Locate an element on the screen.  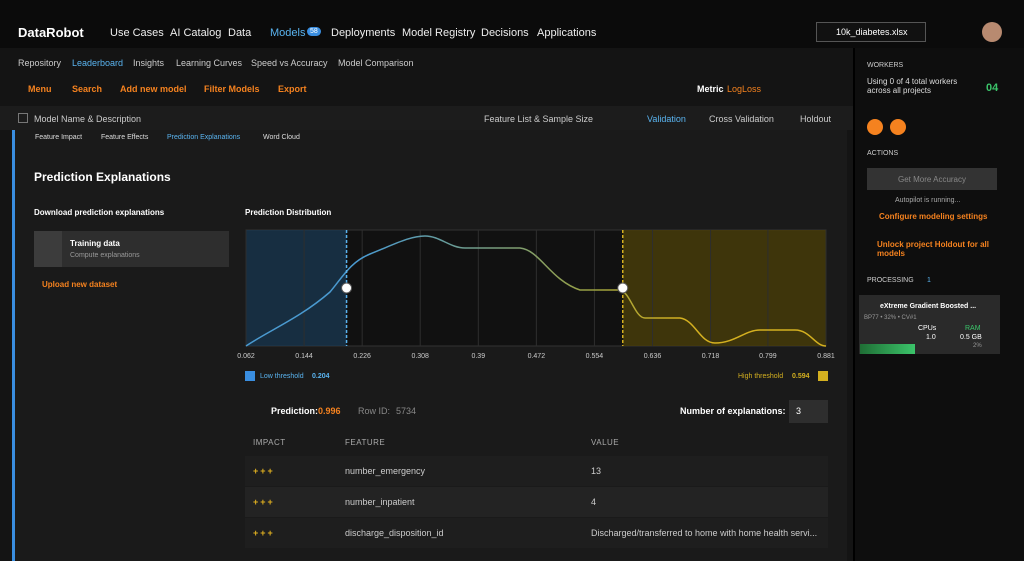
column-header is located at coordinates (426, 118).